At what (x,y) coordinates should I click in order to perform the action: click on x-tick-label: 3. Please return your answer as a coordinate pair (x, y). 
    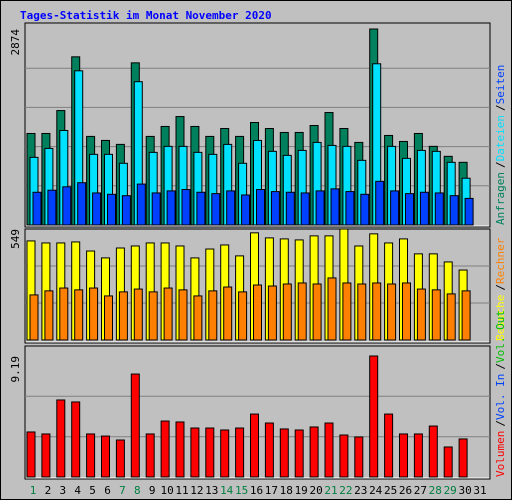
    Looking at the image, I should click on (62, 490).